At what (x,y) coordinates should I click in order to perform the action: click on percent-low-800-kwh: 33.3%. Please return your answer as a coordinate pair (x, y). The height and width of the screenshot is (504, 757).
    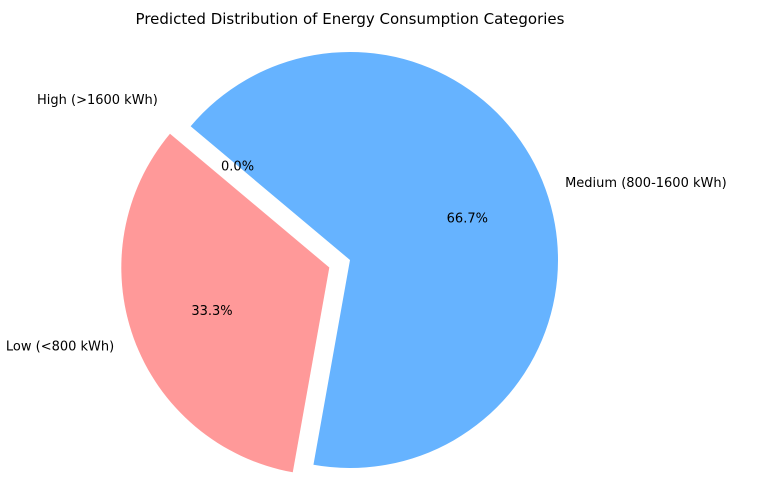
    Looking at the image, I should click on (211, 311).